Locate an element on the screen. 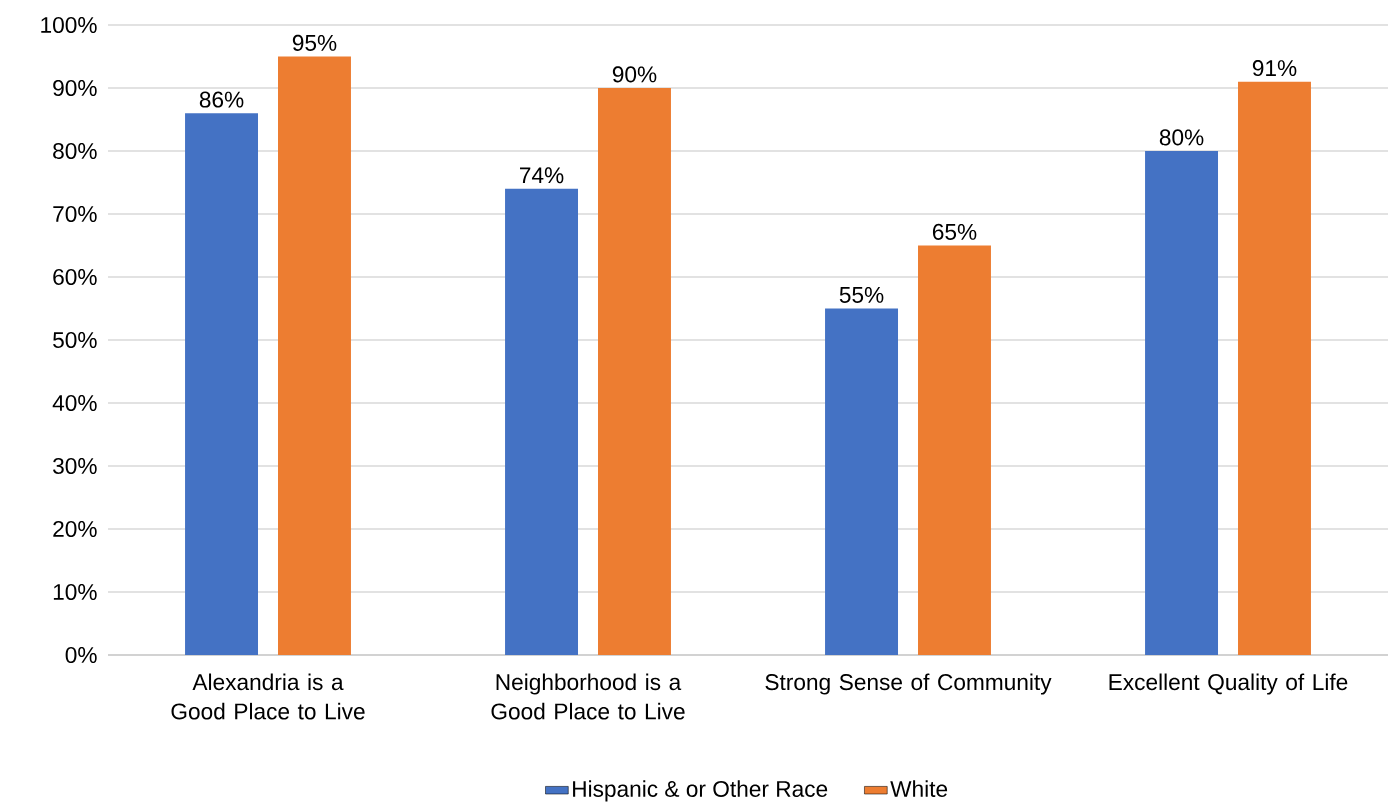  data-label: 80% is located at coordinates (1181, 137).